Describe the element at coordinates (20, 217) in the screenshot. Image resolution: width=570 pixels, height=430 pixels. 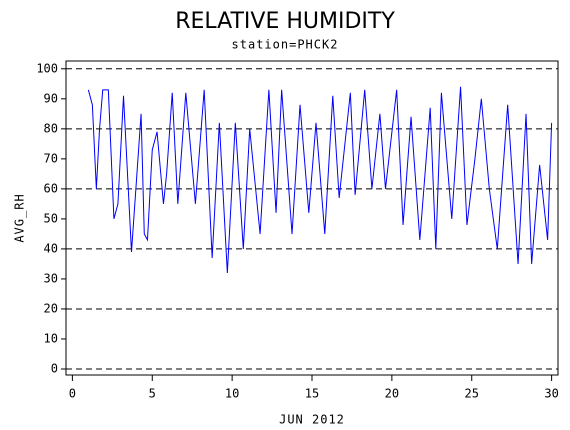
I see `y-axis-label: AVG_RH` at that location.